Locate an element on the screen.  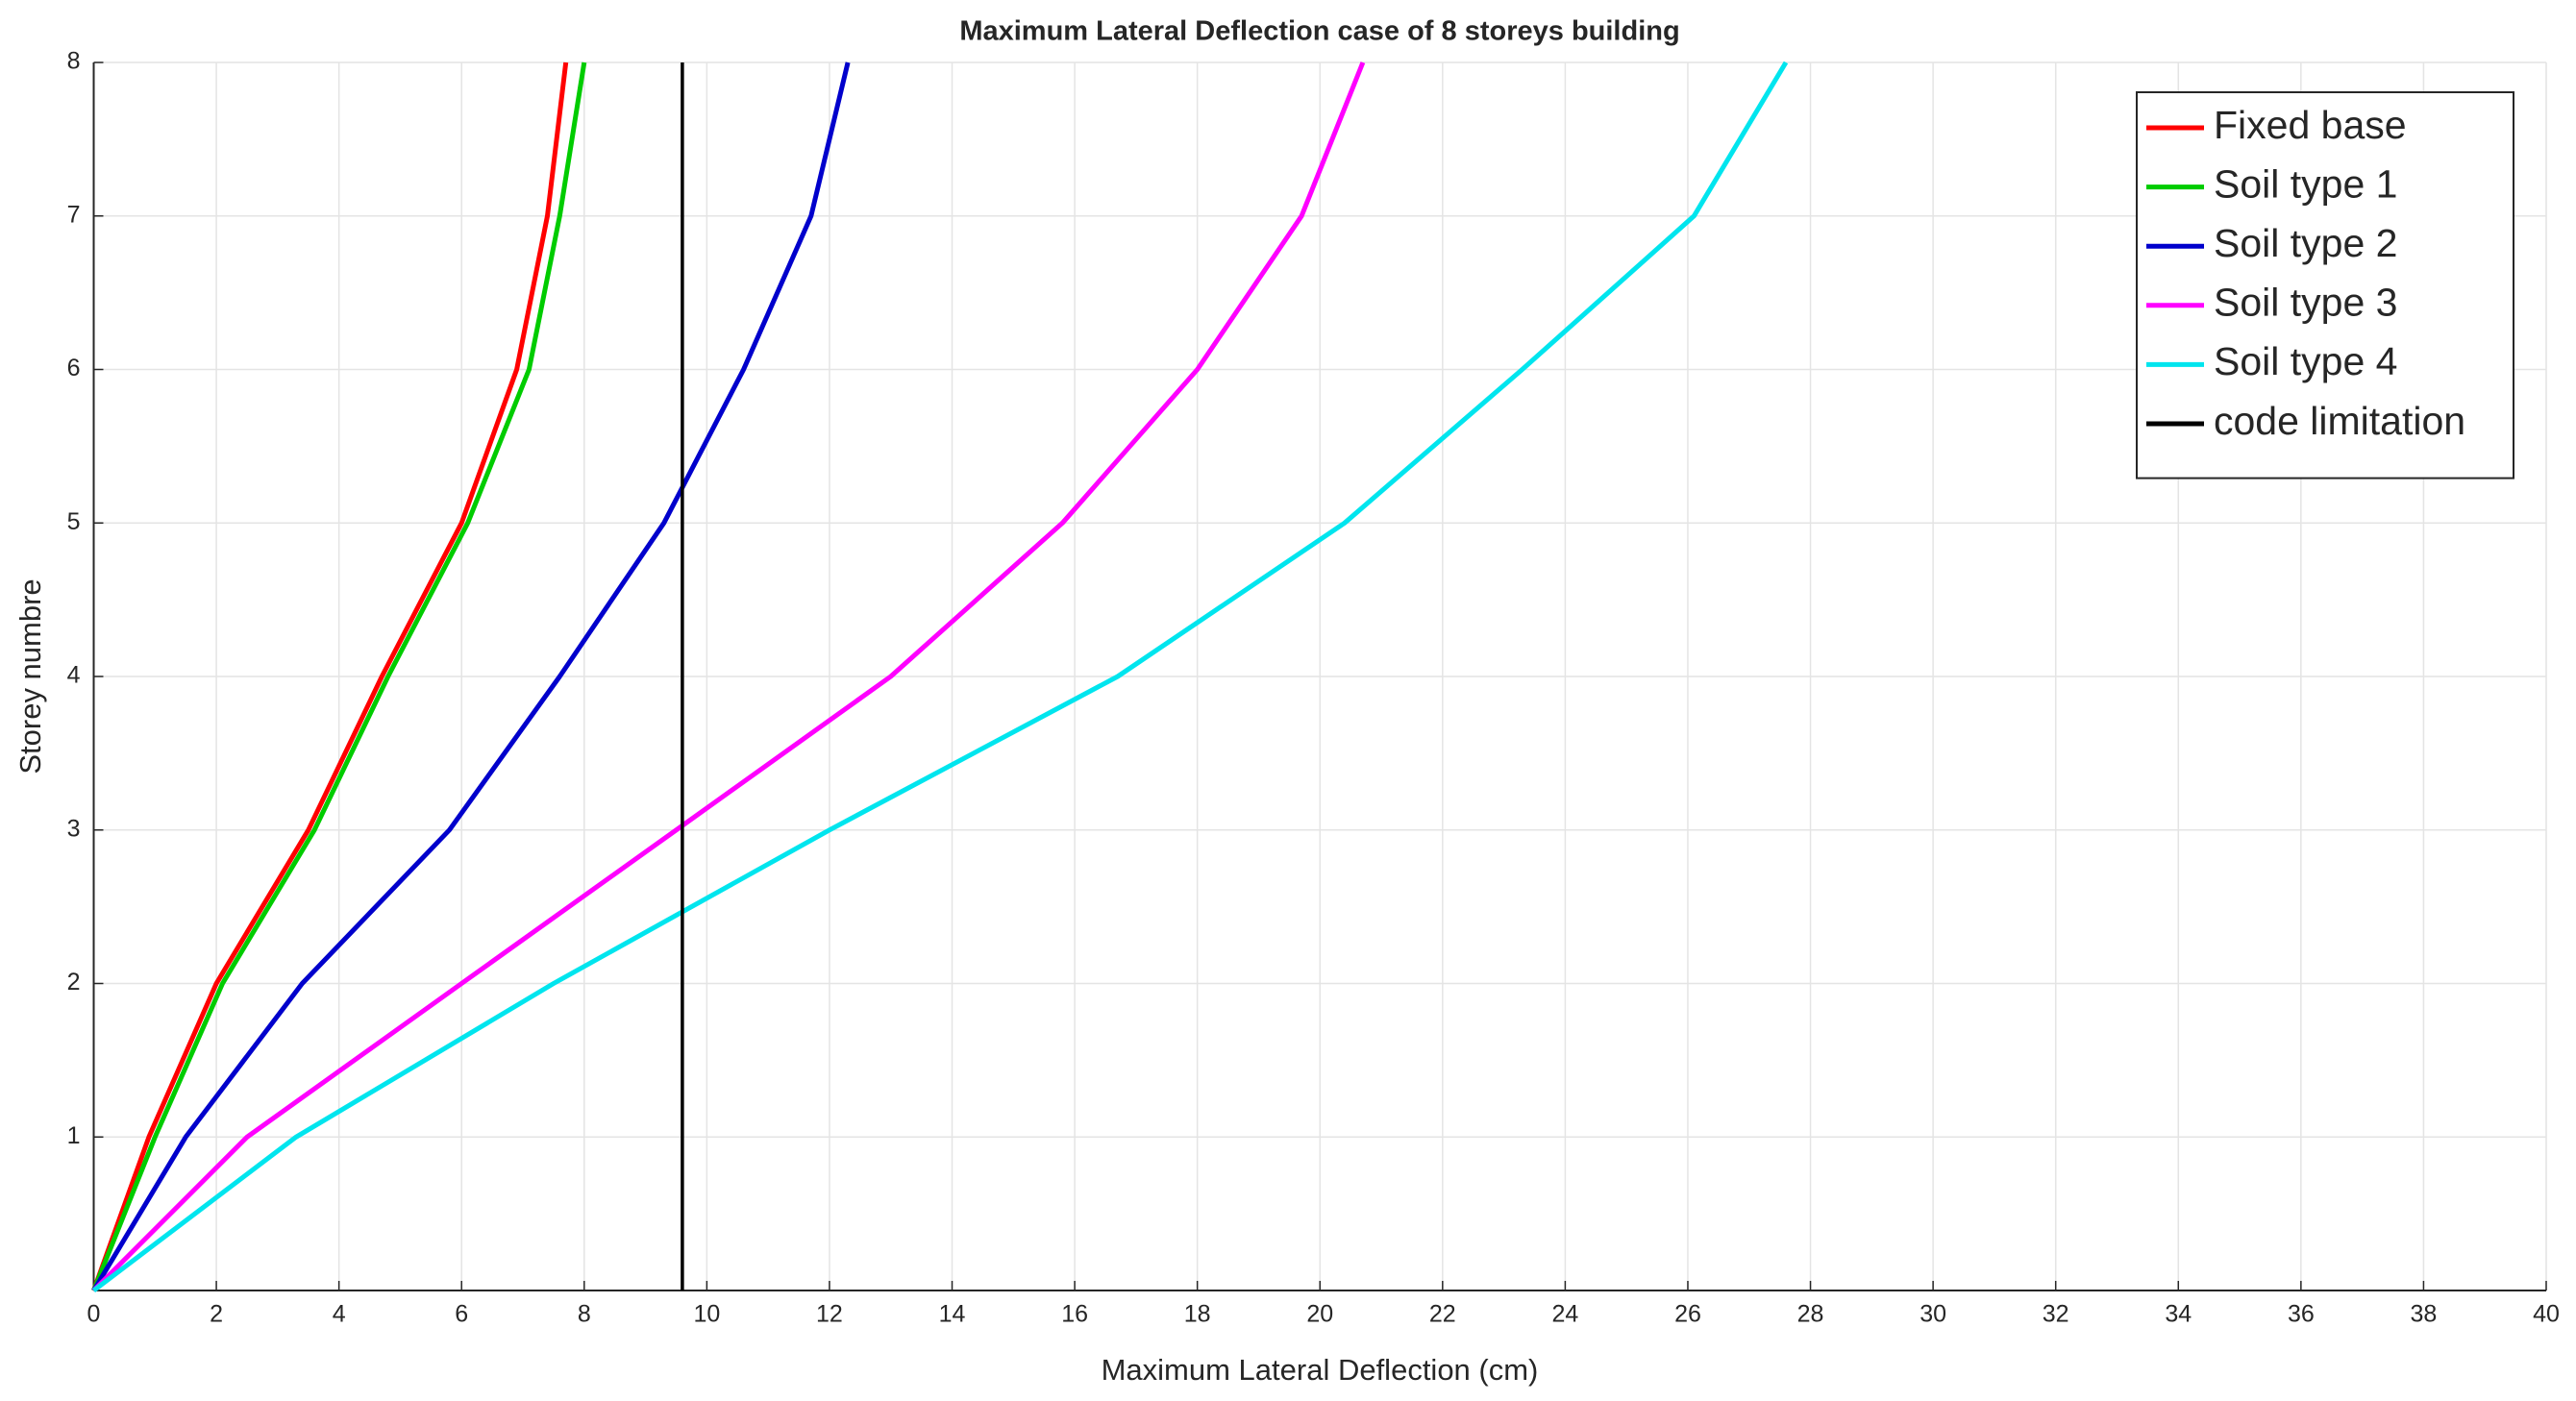
x-tick-label: 18 is located at coordinates (1197, 1314).